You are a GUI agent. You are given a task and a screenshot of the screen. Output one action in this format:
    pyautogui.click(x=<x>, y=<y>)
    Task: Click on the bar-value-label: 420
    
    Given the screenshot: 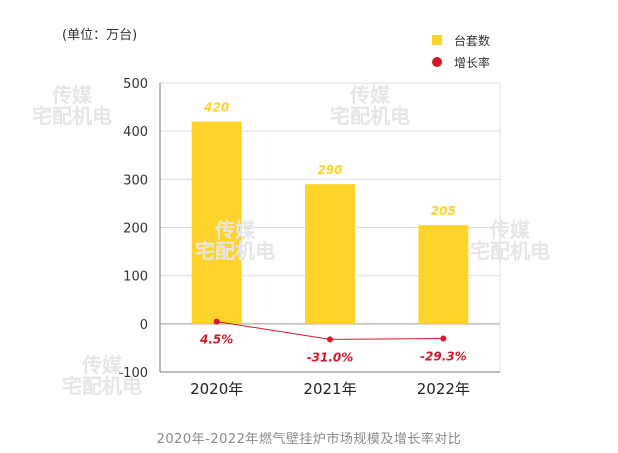 What is the action you would take?
    pyautogui.click(x=216, y=108)
    